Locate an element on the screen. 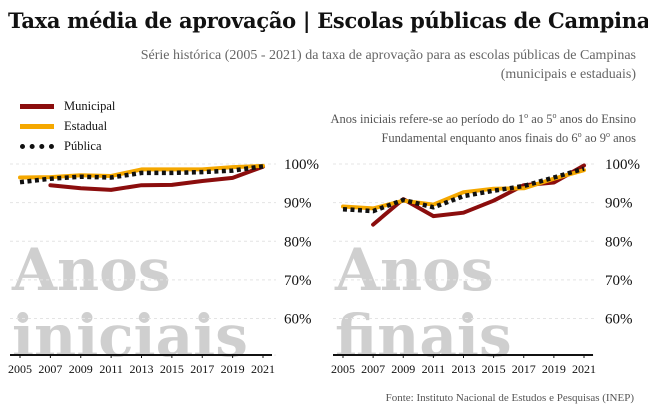 The height and width of the screenshot is (410, 648). legend-item-estadual: Estadual is located at coordinates (67, 126).